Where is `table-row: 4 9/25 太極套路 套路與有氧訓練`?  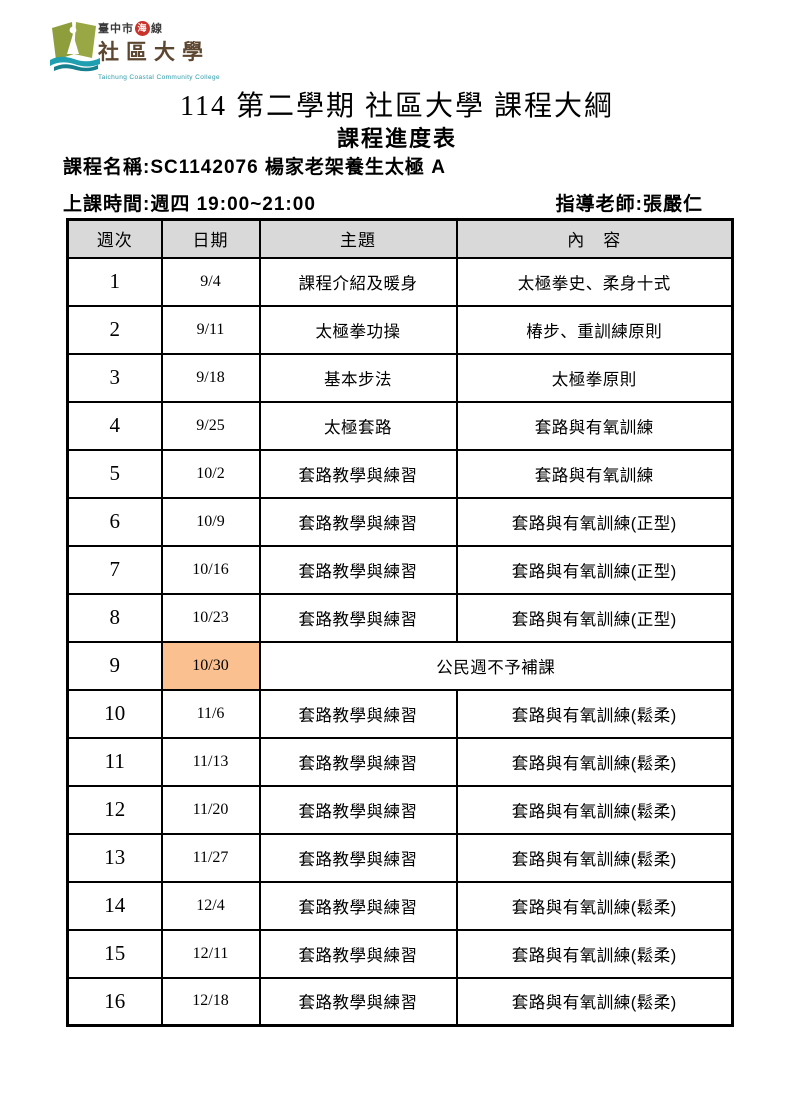 table-row: 4 9/25 太極套路 套路與有氧訓練 is located at coordinates (400, 425).